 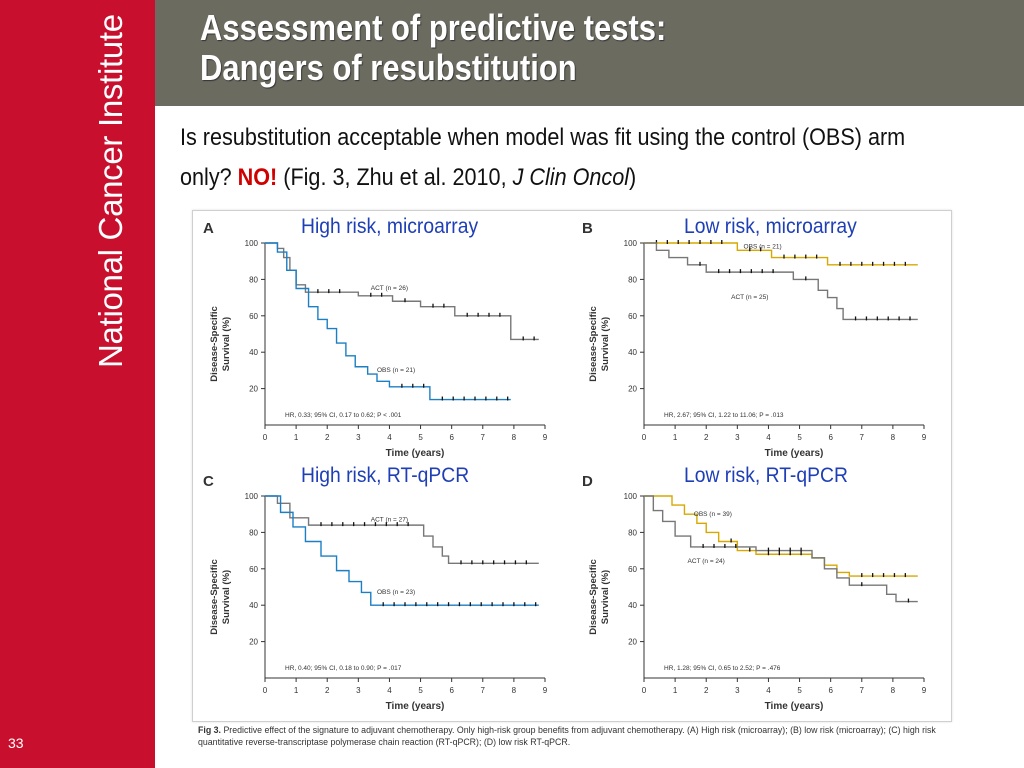 What do you see at coordinates (343, 668) in the screenshot?
I see `hr-annotation: HR, 0.40; 95% CI, 0.18 to 0.90; P = .017` at bounding box center [343, 668].